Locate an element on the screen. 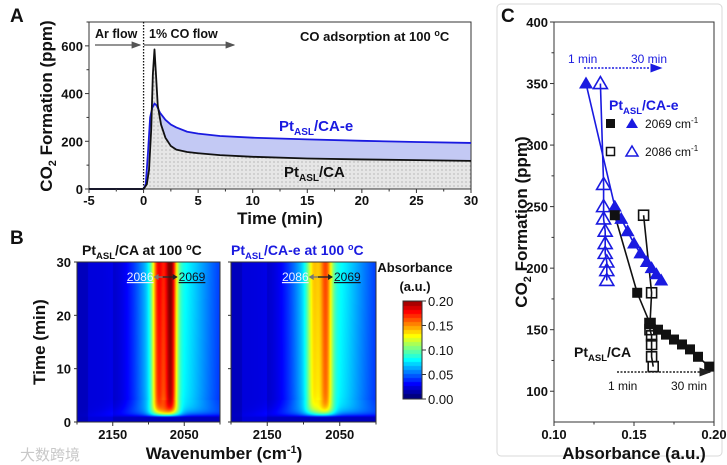  x-tick-label: -5 is located at coordinates (89, 200).